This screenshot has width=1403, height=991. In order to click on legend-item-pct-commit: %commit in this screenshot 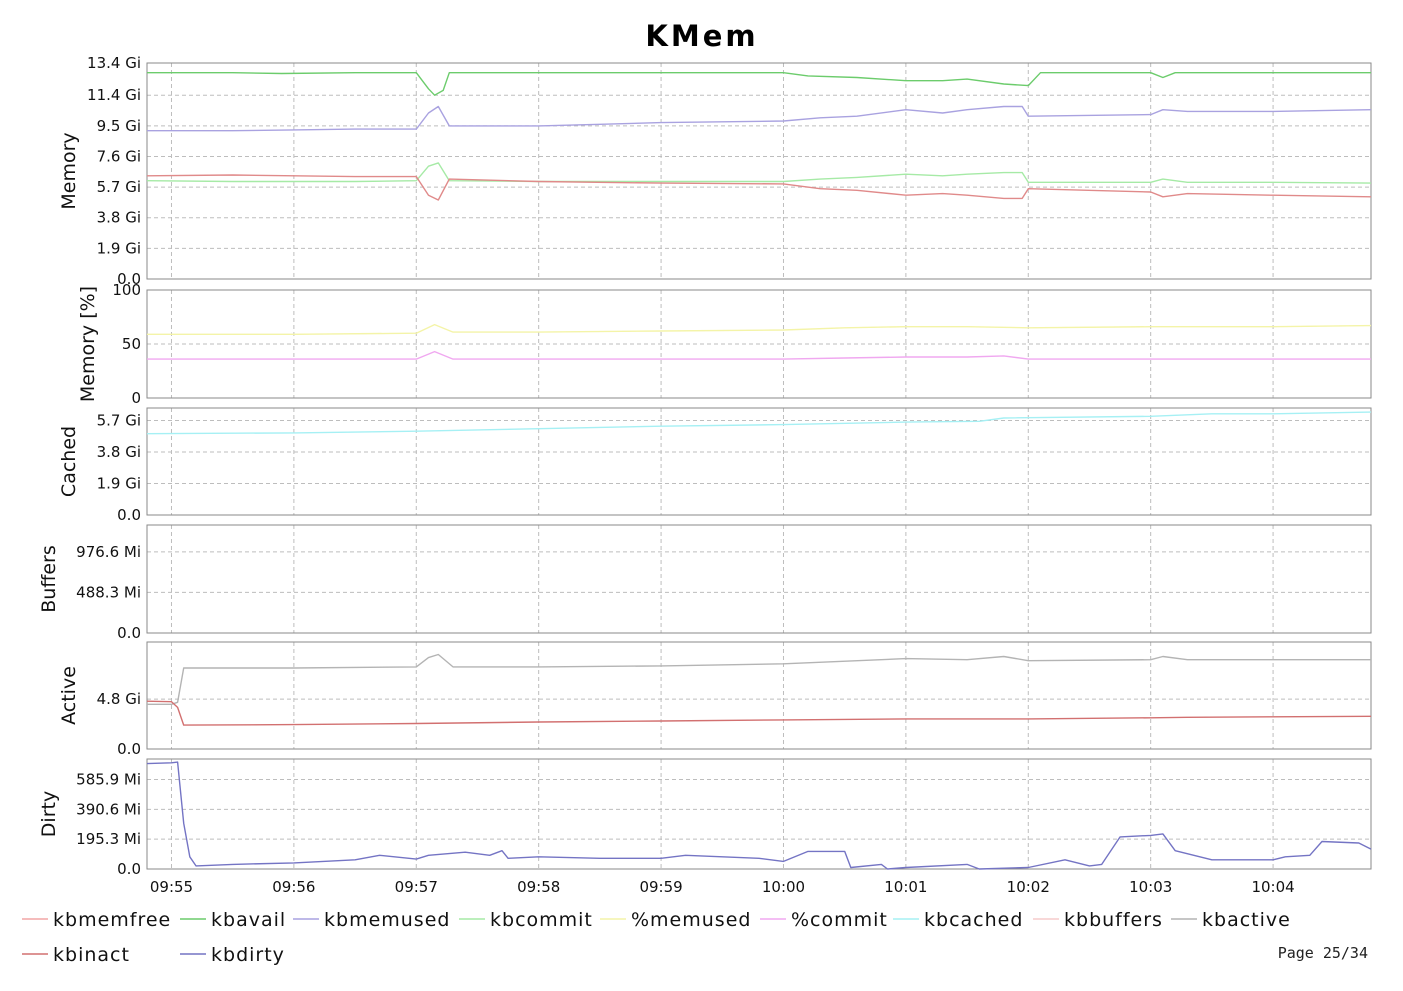, I will do `click(824, 920)`.